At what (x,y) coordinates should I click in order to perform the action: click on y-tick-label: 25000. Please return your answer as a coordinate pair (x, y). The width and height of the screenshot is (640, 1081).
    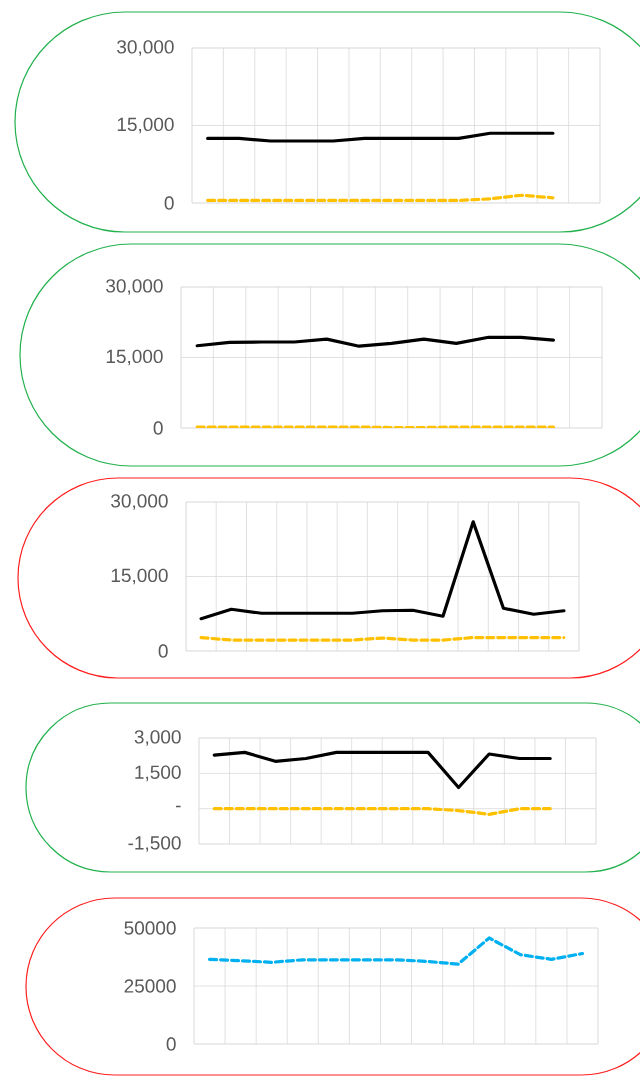
    Looking at the image, I should click on (150, 986).